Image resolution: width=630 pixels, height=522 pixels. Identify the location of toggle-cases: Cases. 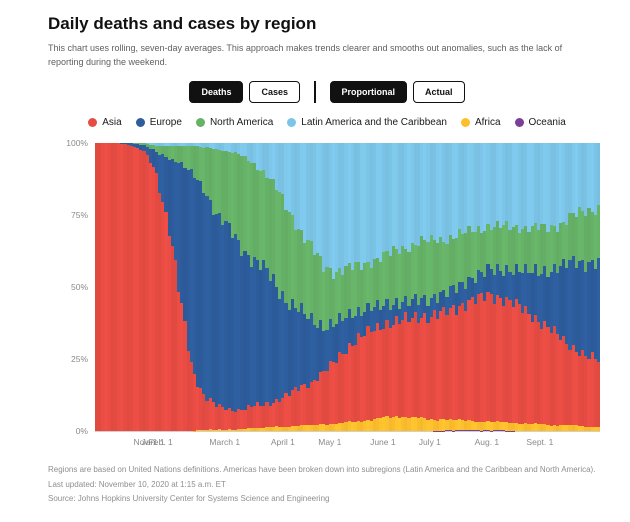
(275, 92).